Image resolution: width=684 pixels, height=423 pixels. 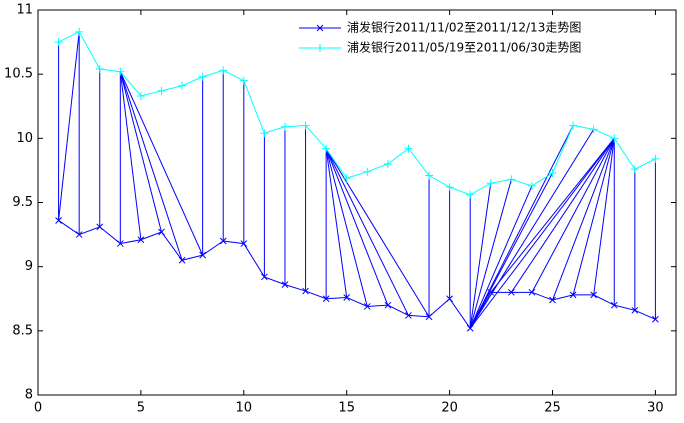 I want to click on y-tick-label: 11, so click(x=24, y=10).